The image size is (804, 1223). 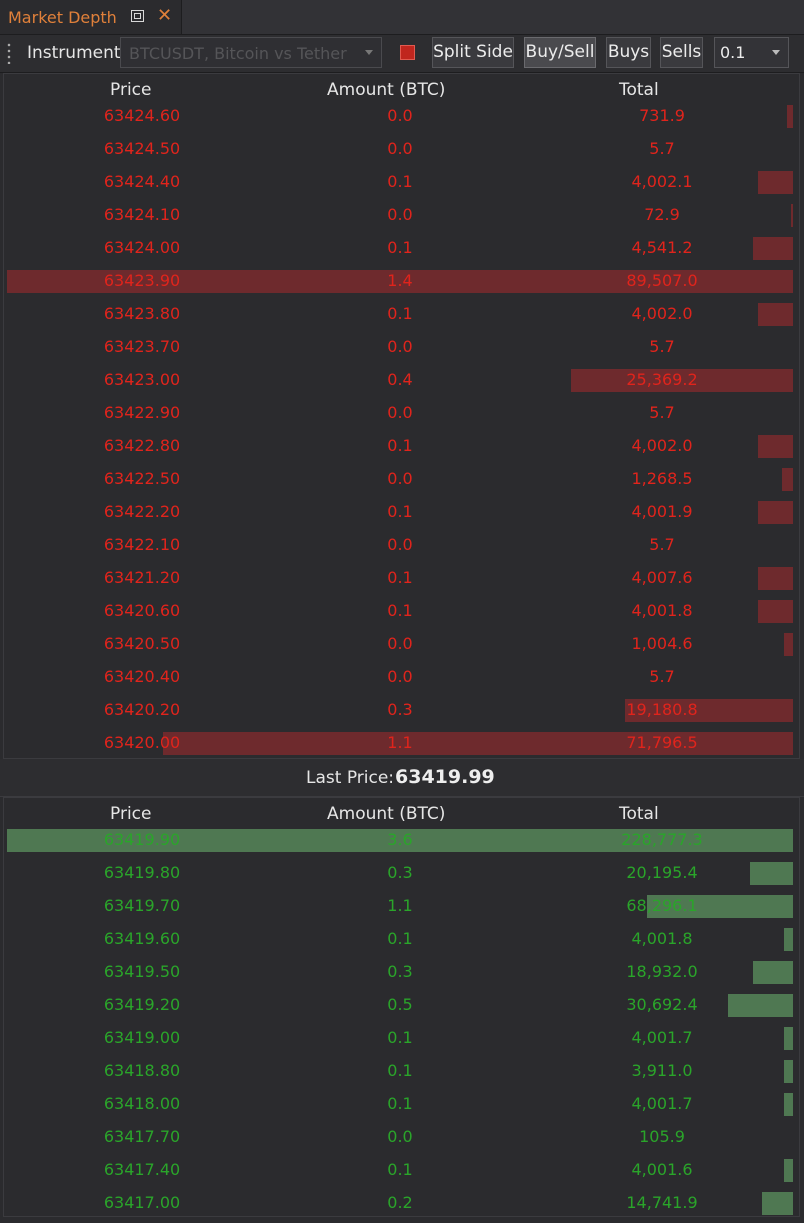 I want to click on ask-row: 63423.90 1.4 89,507.0, so click(x=401, y=281).